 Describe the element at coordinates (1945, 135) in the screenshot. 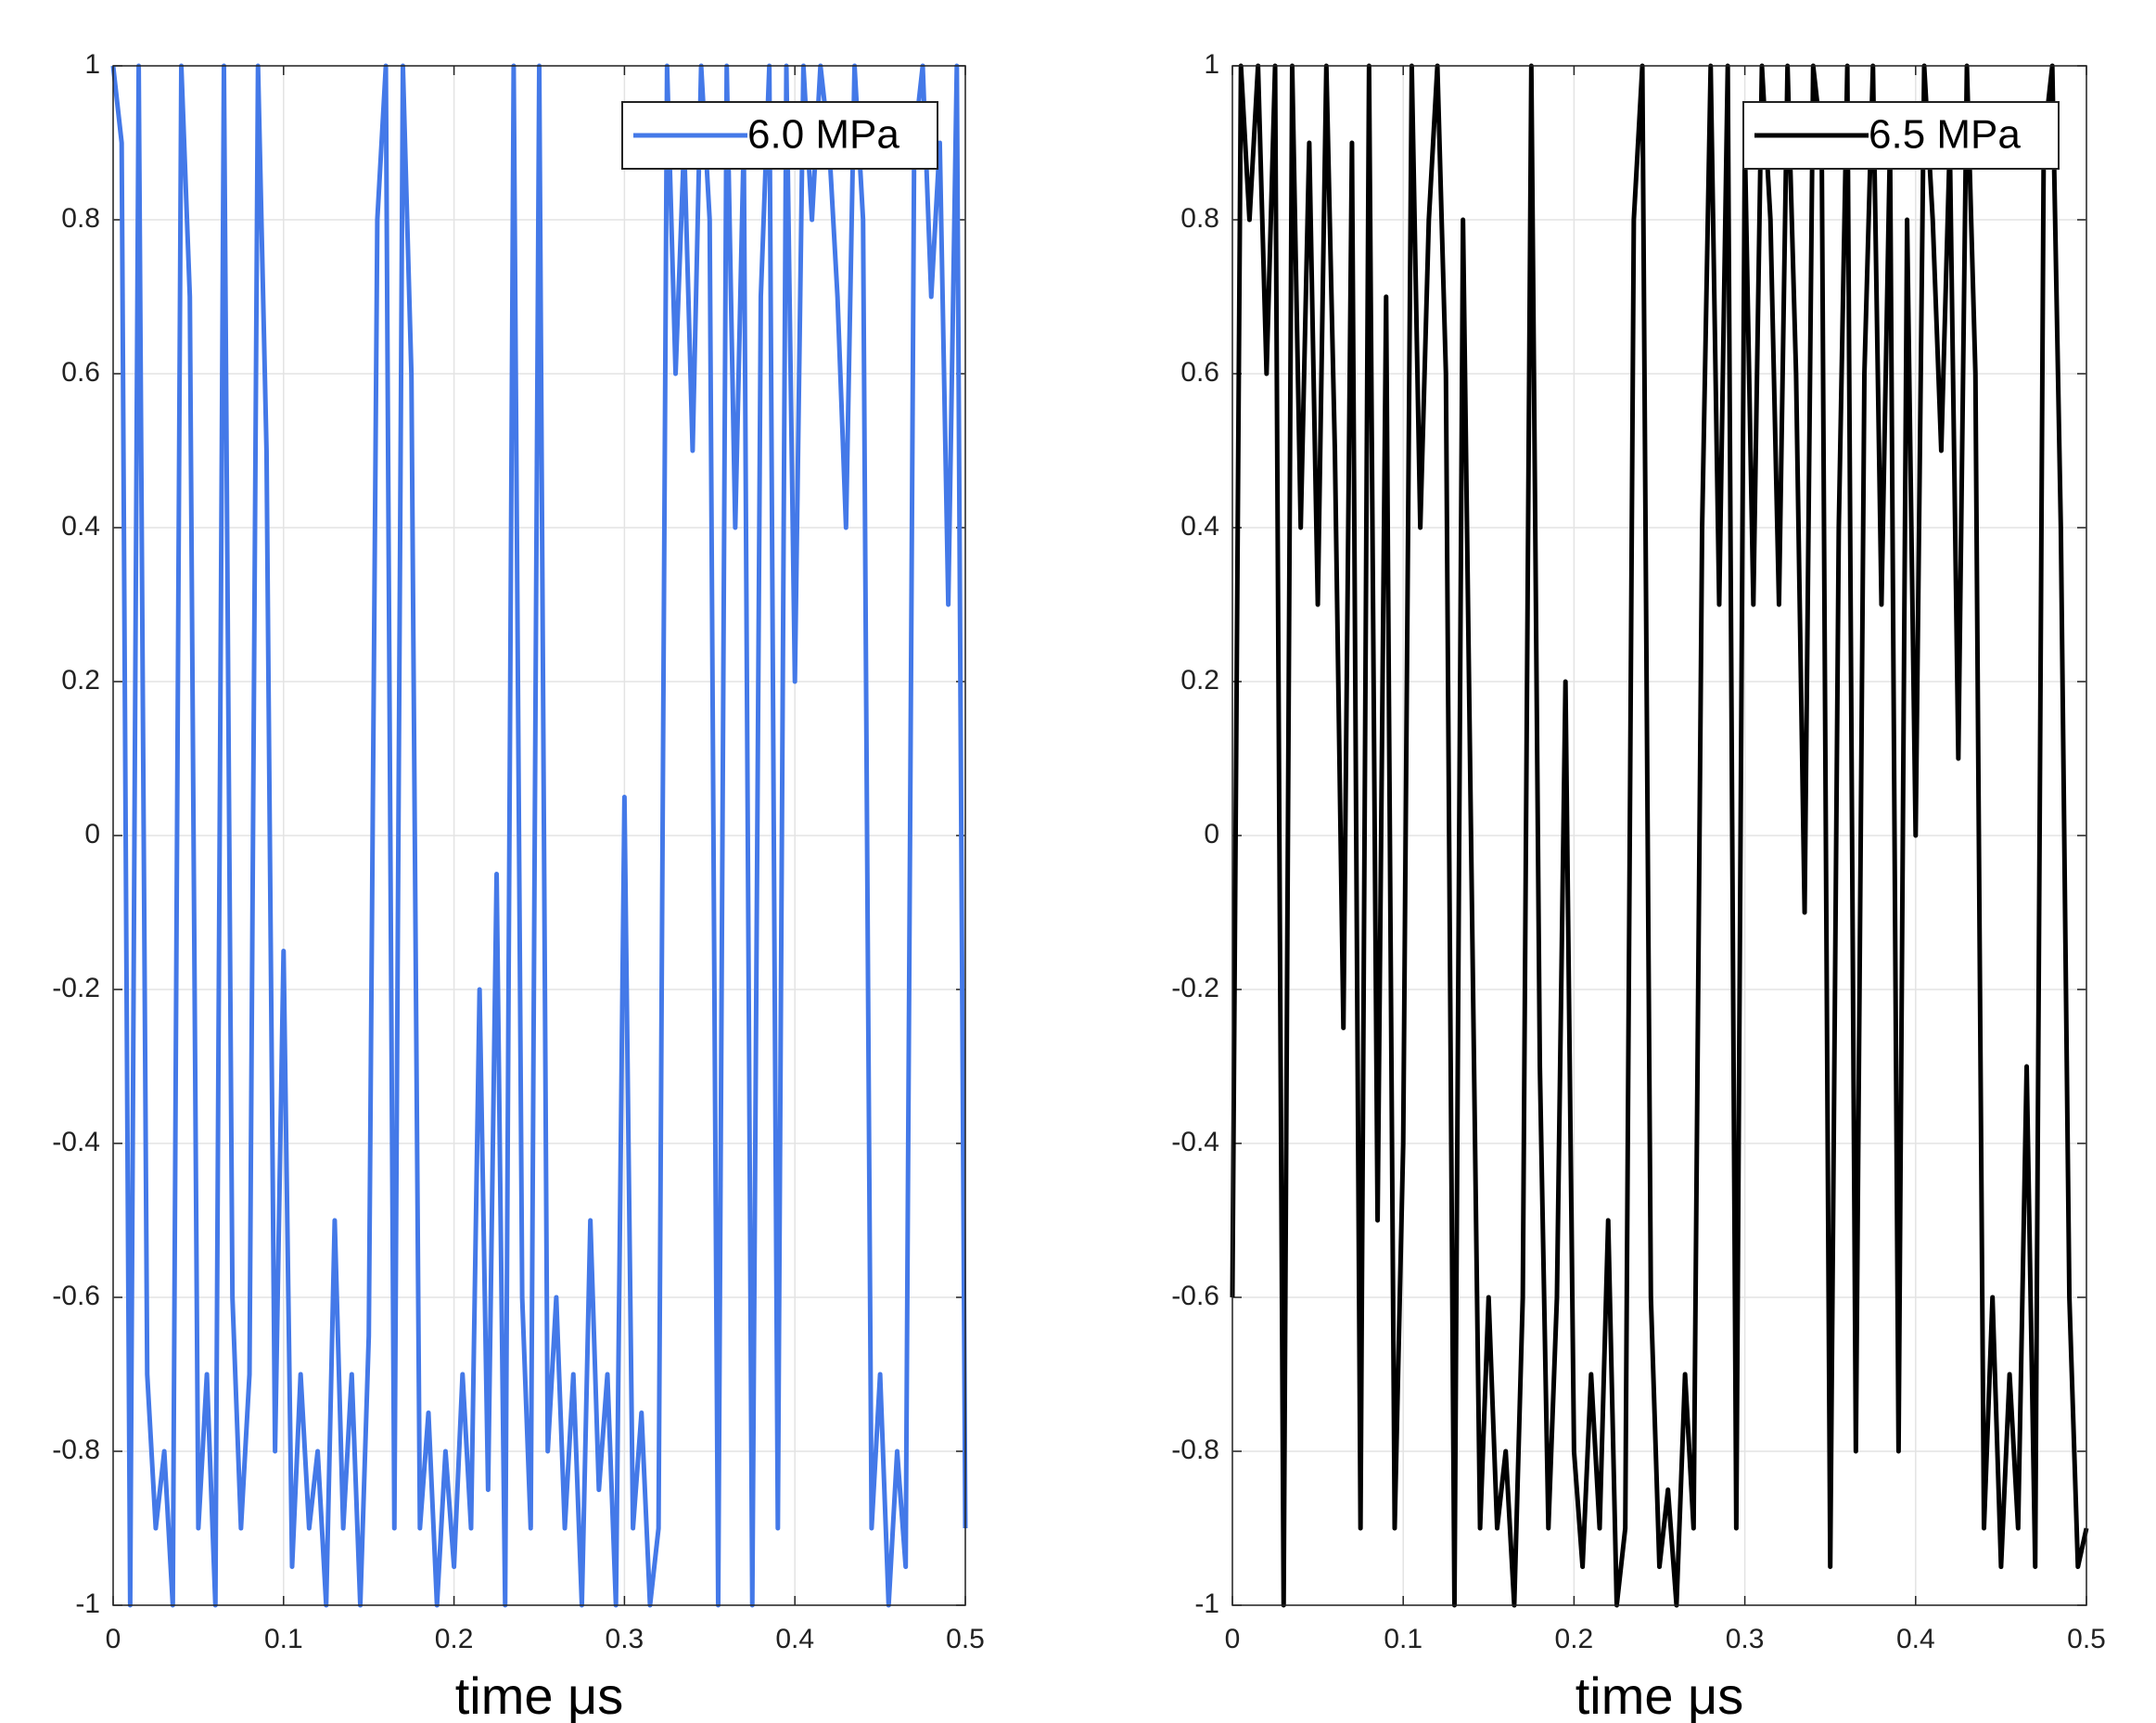

I see `legend-label: 6.5 MPa` at that location.